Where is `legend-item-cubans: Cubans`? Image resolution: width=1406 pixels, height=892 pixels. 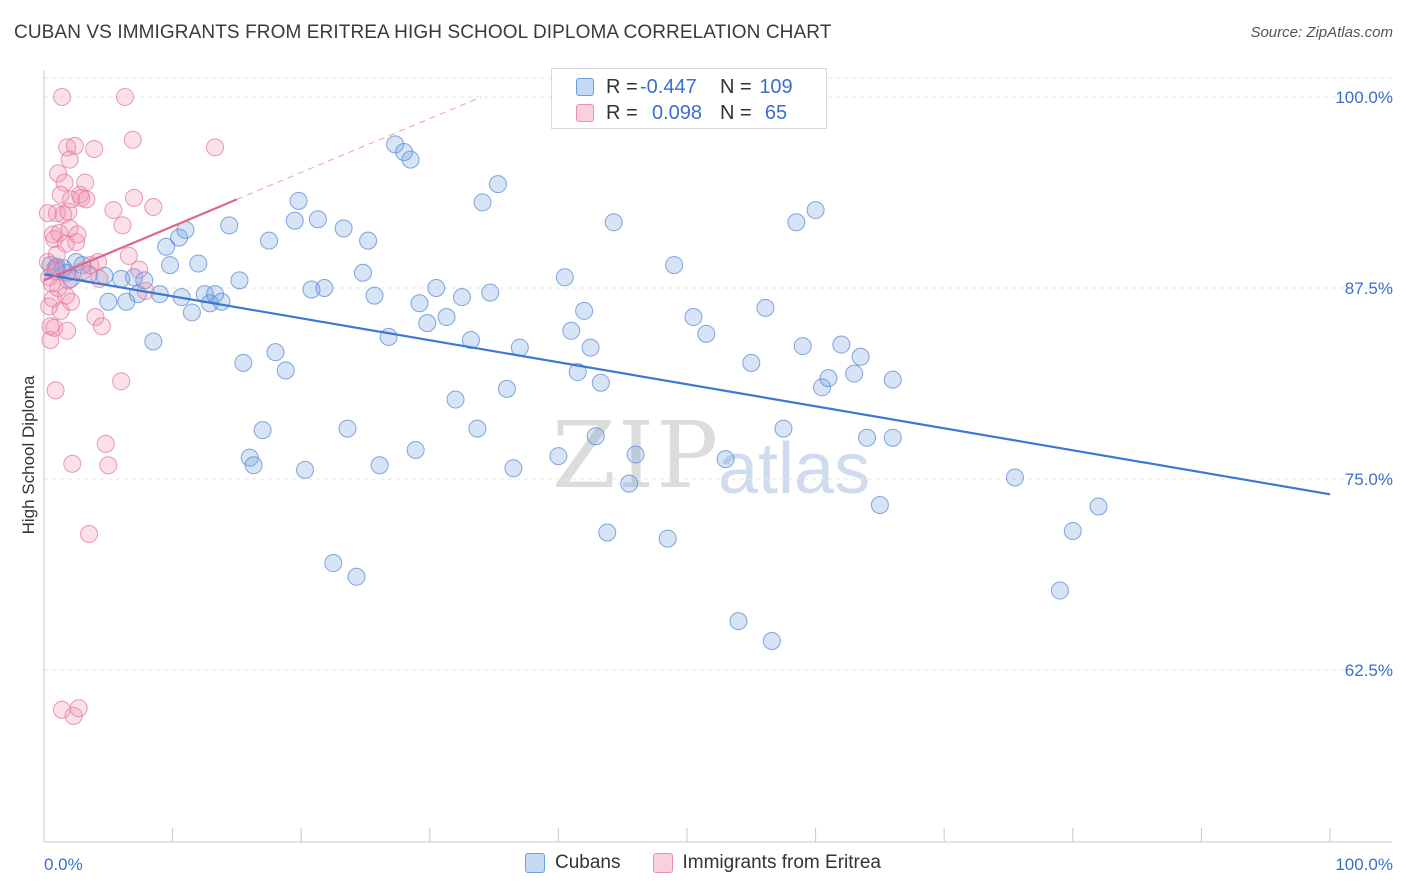
legend-item-cubans: Cubans is located at coordinates (573, 863).